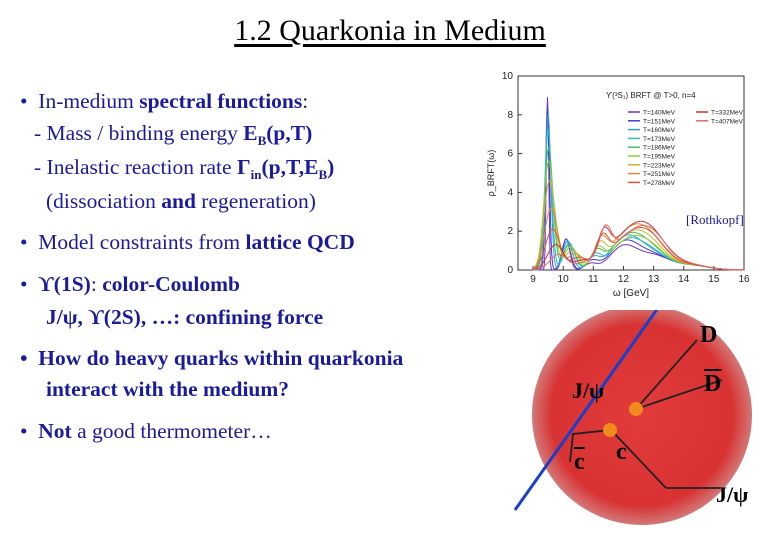  Describe the element at coordinates (588, 390) in the screenshot. I see `label-jpsi-inner: J/ψ` at that location.